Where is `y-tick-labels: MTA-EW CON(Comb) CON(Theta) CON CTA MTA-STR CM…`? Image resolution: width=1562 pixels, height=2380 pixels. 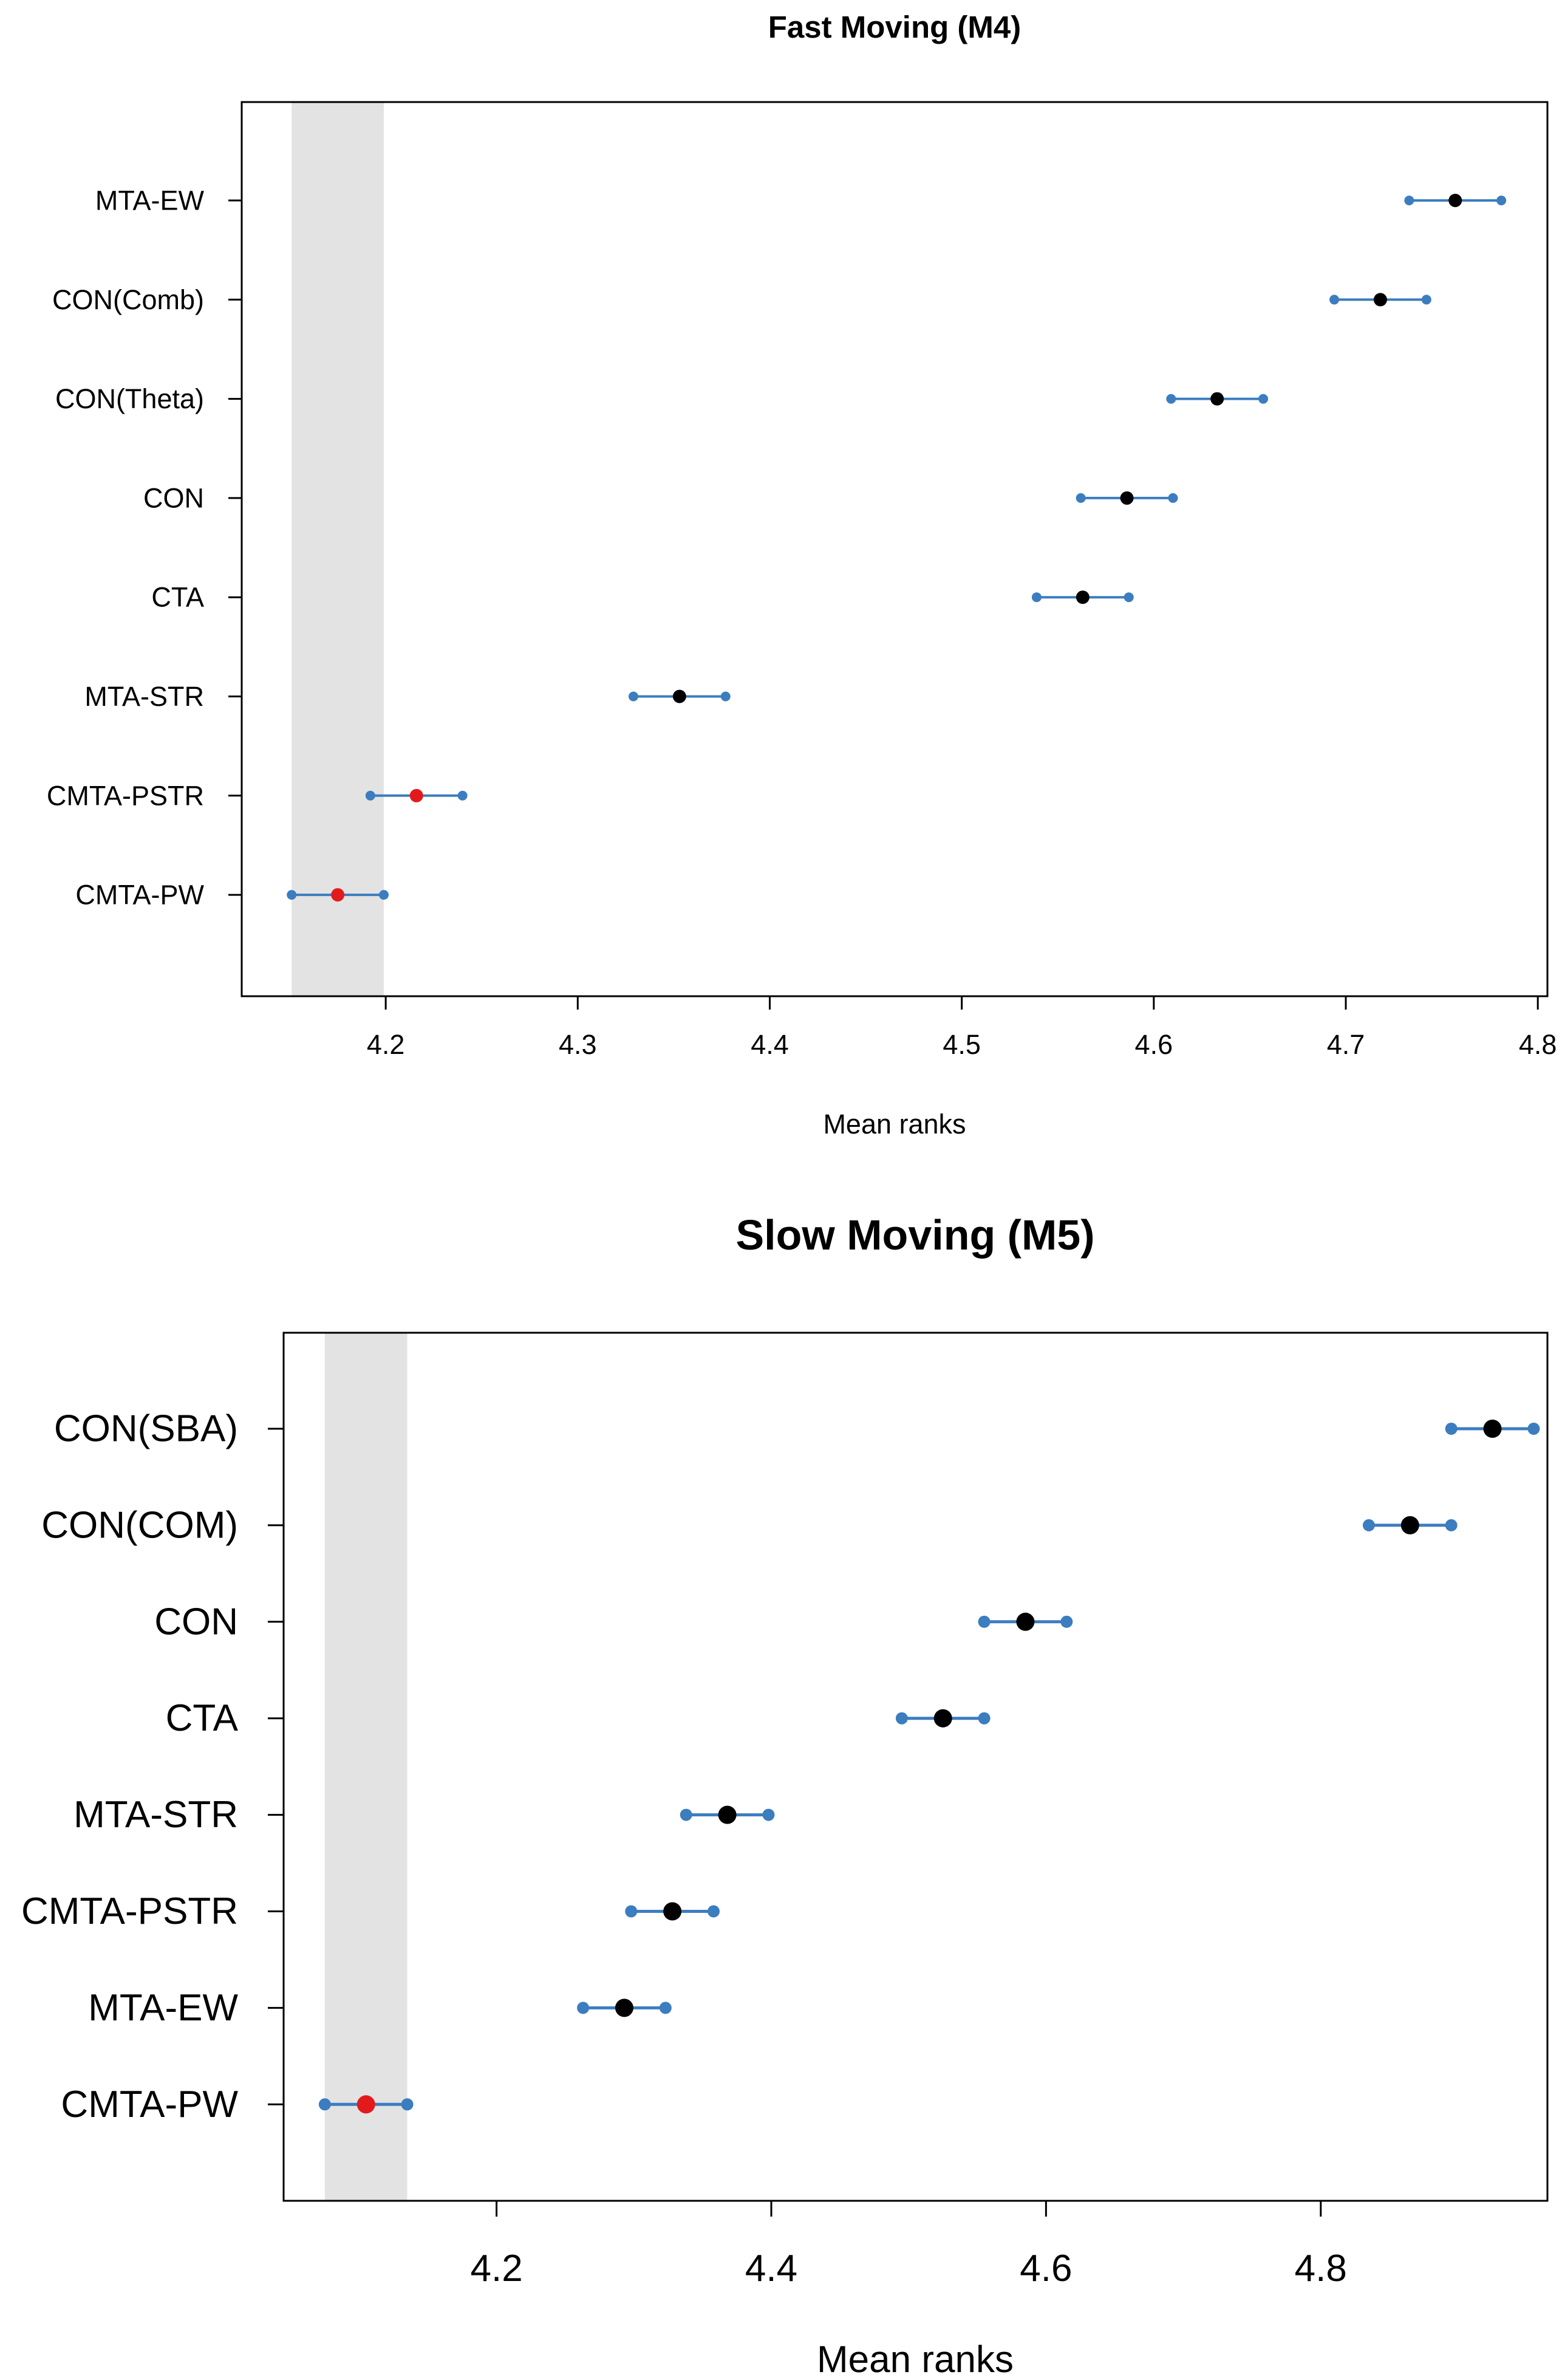
y-tick-labels: MTA-EW CON(Comb) CON(Theta) CON CTA MTA-STR CM… is located at coordinates (144, 548).